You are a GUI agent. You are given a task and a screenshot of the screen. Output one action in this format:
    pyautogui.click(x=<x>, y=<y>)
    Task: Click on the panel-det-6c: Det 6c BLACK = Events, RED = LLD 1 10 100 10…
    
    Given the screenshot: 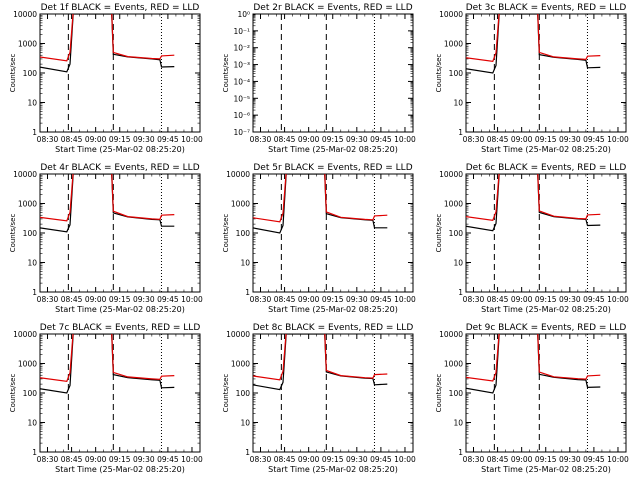 What is the action you would take?
    pyautogui.click(x=532, y=238)
    